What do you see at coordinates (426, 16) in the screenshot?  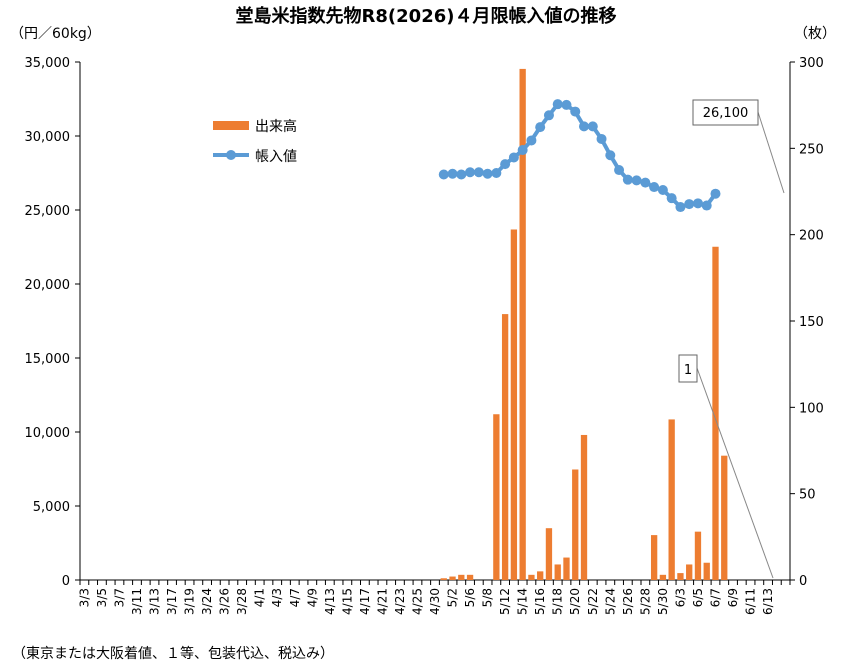 I see `chart-title: 堂島米指数先物R8(2026)４月限帳入値の推移` at bounding box center [426, 16].